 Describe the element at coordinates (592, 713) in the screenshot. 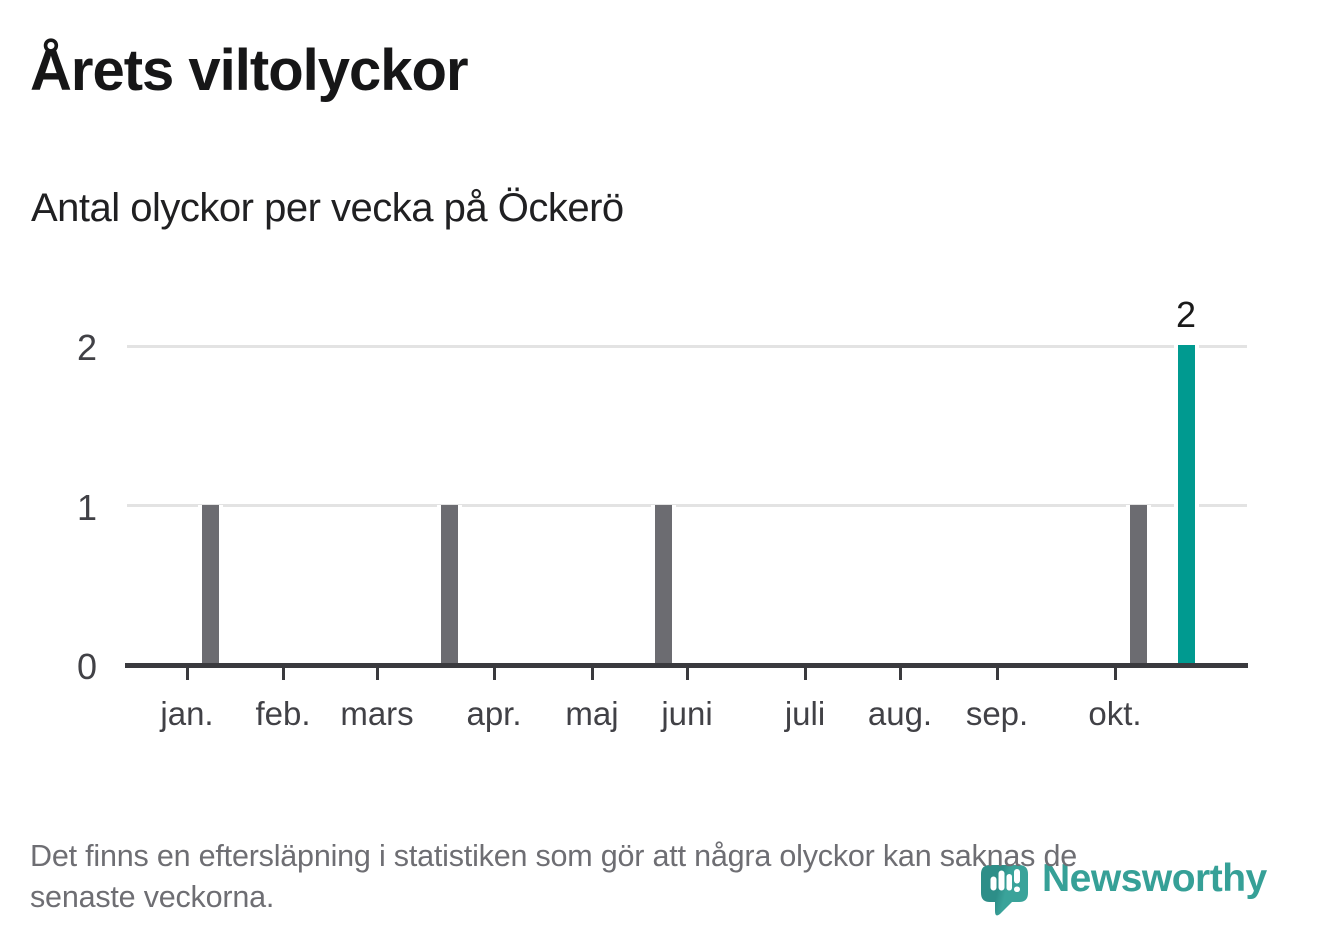

I see `x-axis-month-label-maj: maj` at that location.